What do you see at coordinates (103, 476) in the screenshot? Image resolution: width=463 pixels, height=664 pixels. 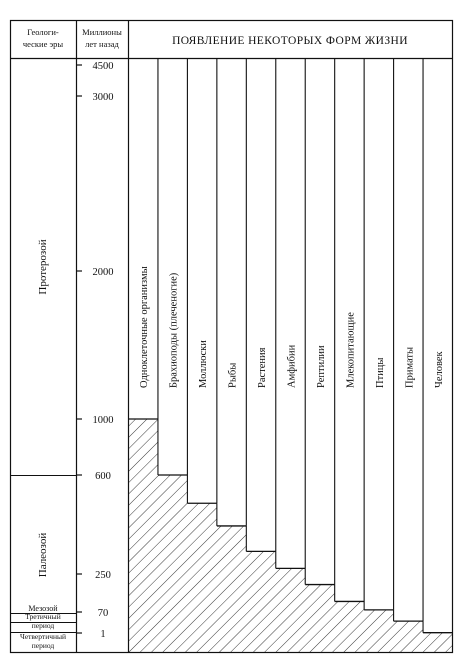 I see `time-tick-label: 600` at bounding box center [103, 476].